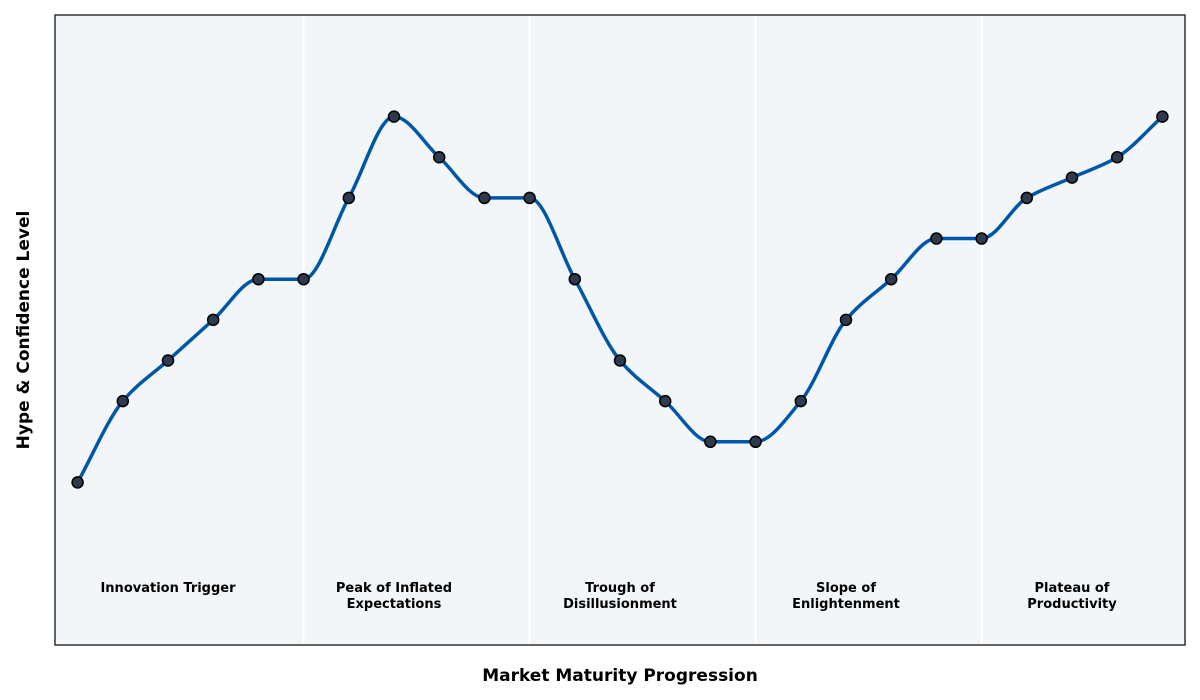  What do you see at coordinates (620, 676) in the screenshot?
I see `x-axis-label: Market Maturity Progression` at bounding box center [620, 676].